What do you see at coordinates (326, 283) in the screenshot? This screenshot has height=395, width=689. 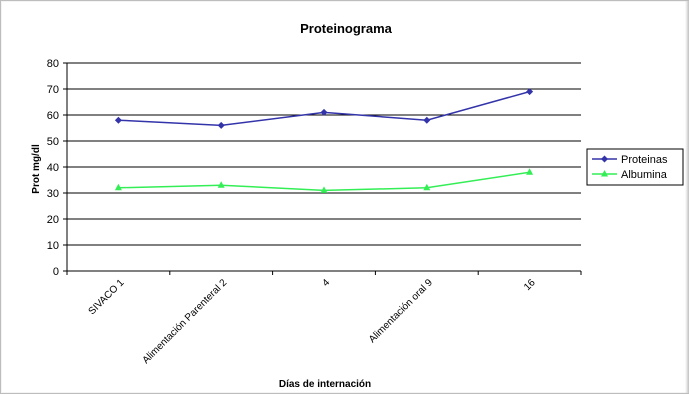 I see `x-tick-label: 4` at bounding box center [326, 283].